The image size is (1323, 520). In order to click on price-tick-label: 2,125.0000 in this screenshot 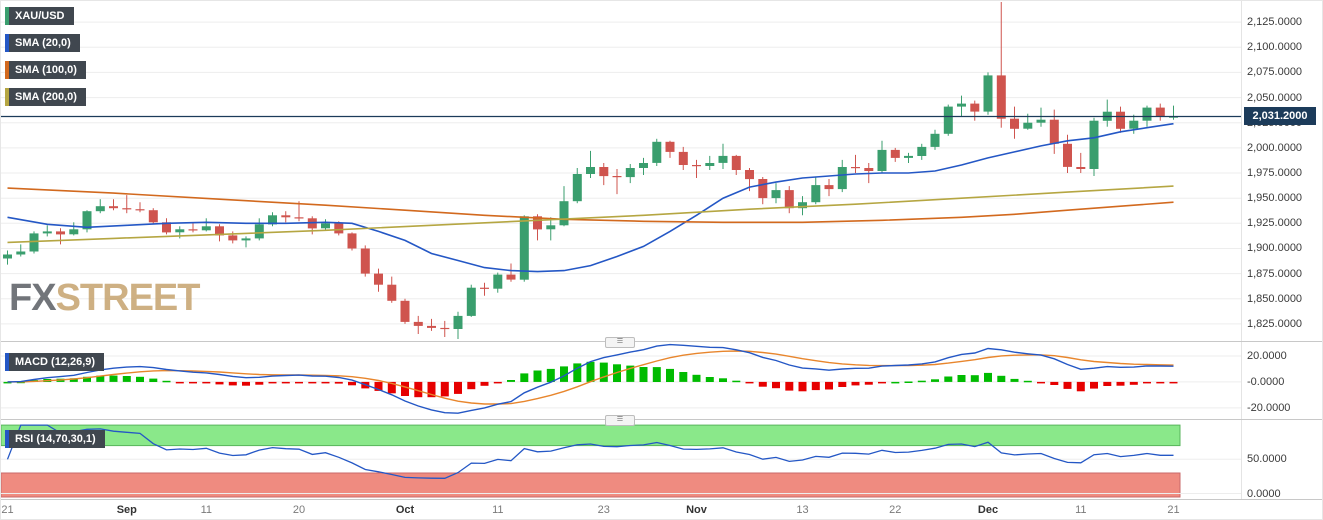, I will do `click(1275, 22)`.